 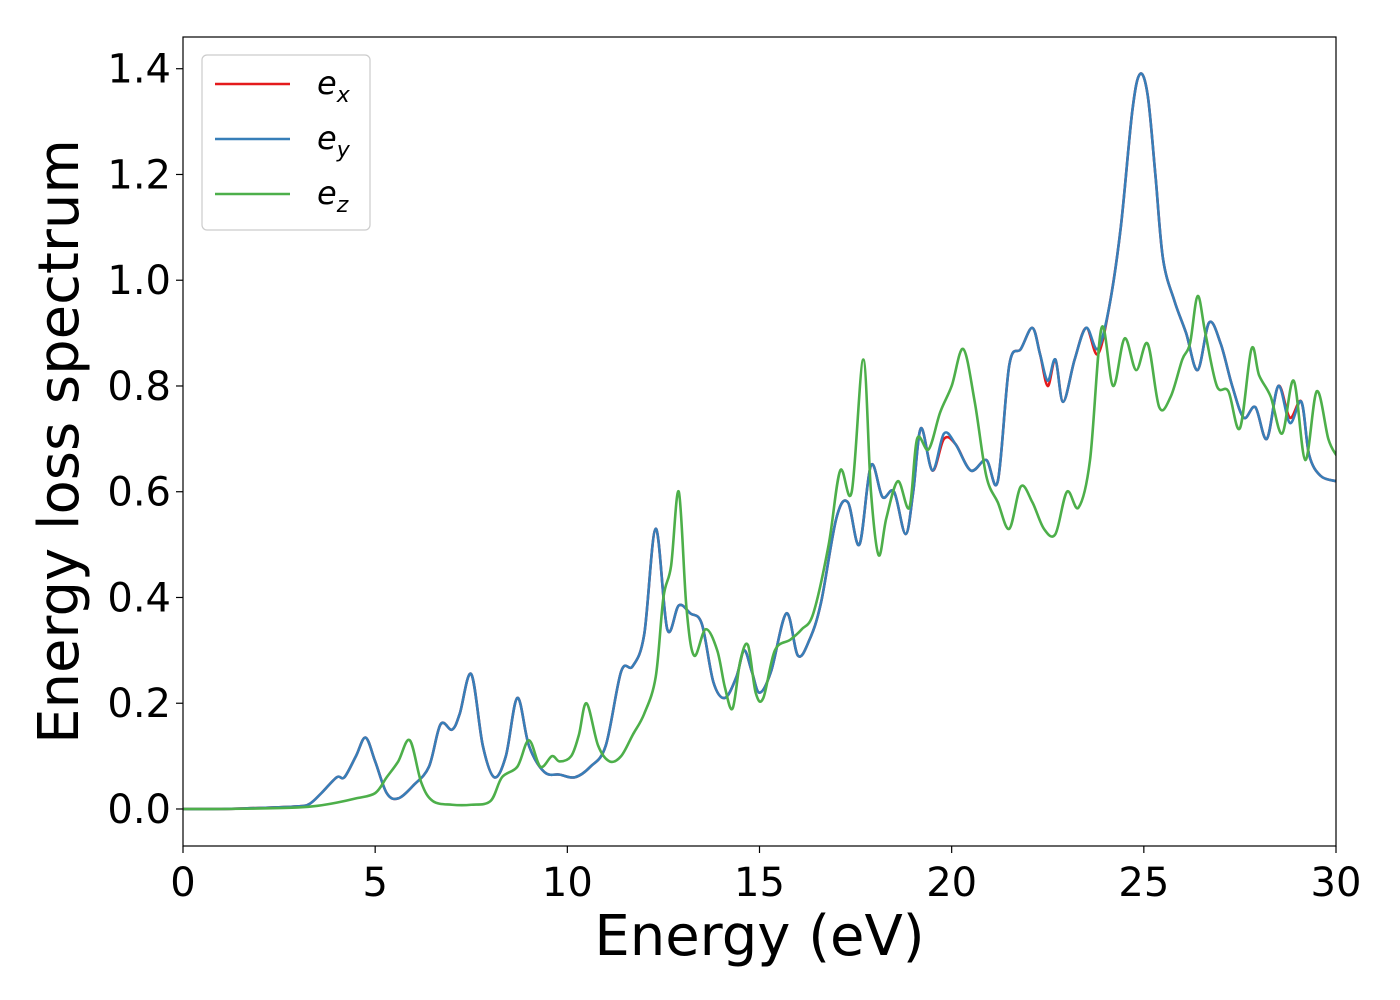 I want to click on y-tick-label: 0.6, so click(x=139, y=493).